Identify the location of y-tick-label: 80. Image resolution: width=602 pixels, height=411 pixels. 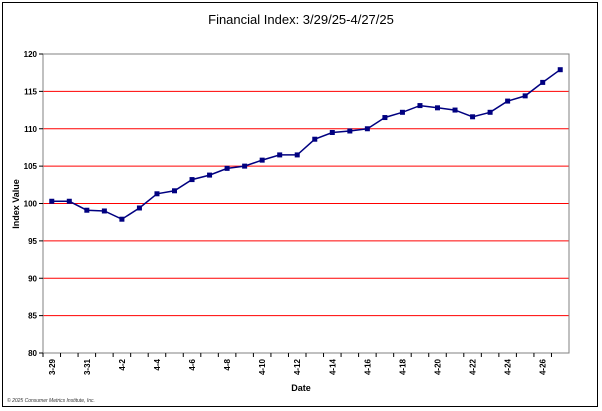
(32, 353).